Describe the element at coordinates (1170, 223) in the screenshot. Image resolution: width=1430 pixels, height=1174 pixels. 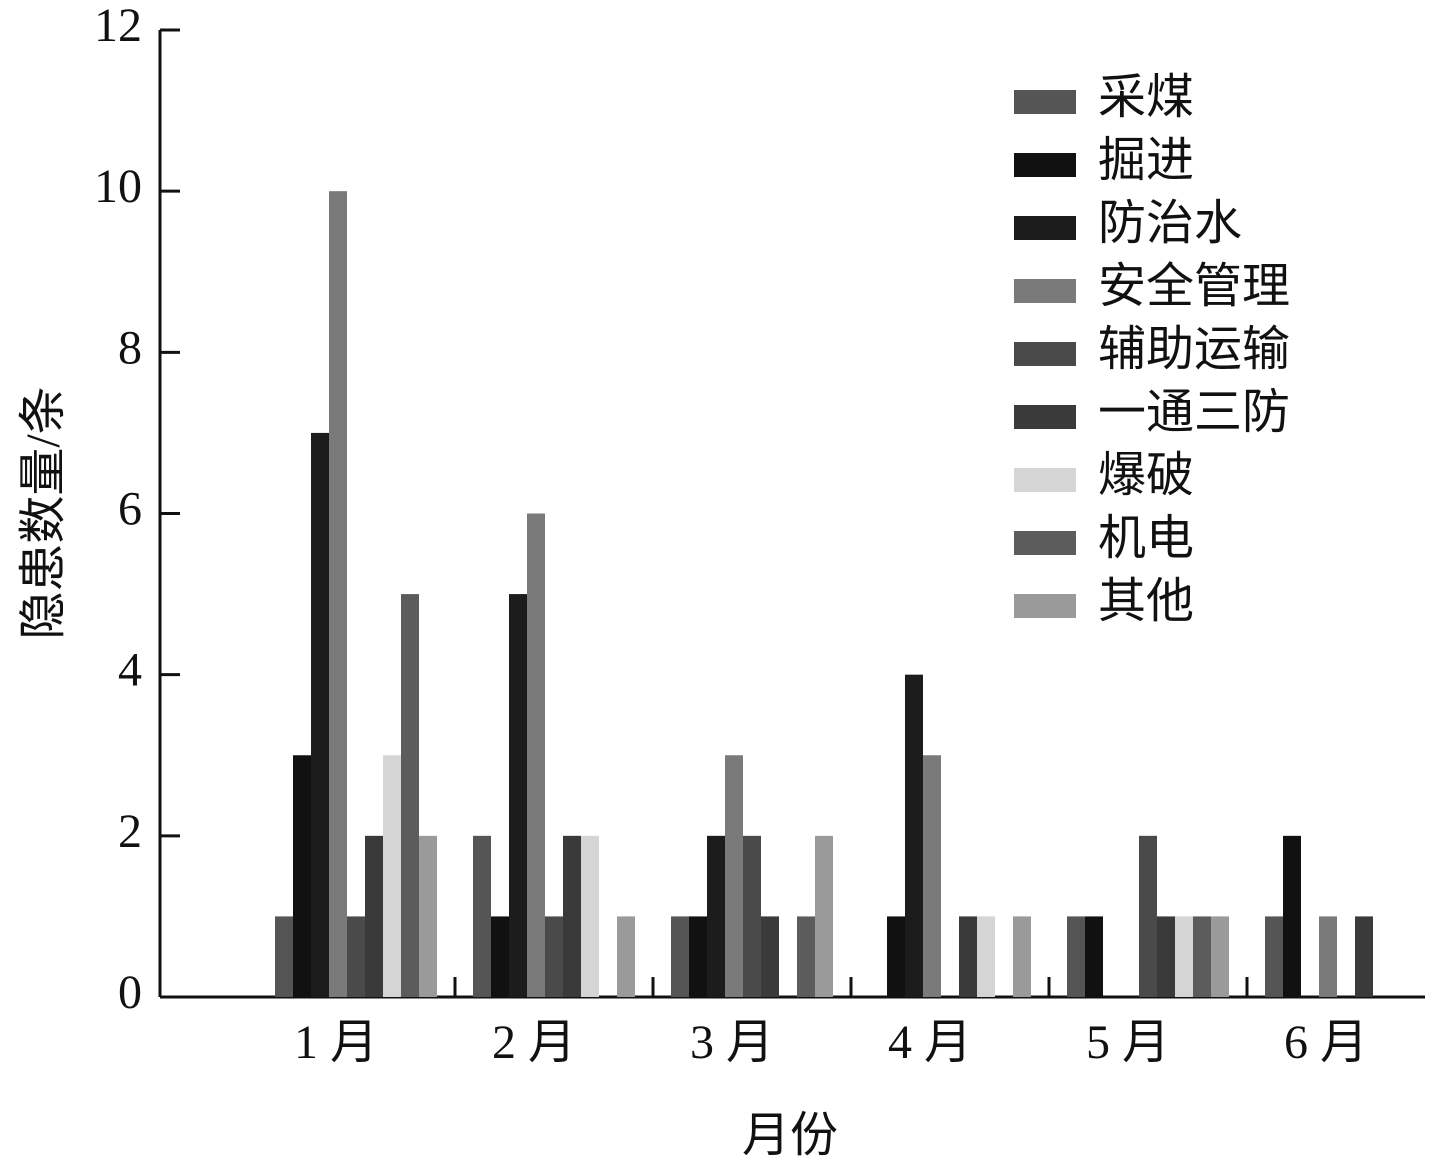
I see `legend-label: 防治水` at that location.